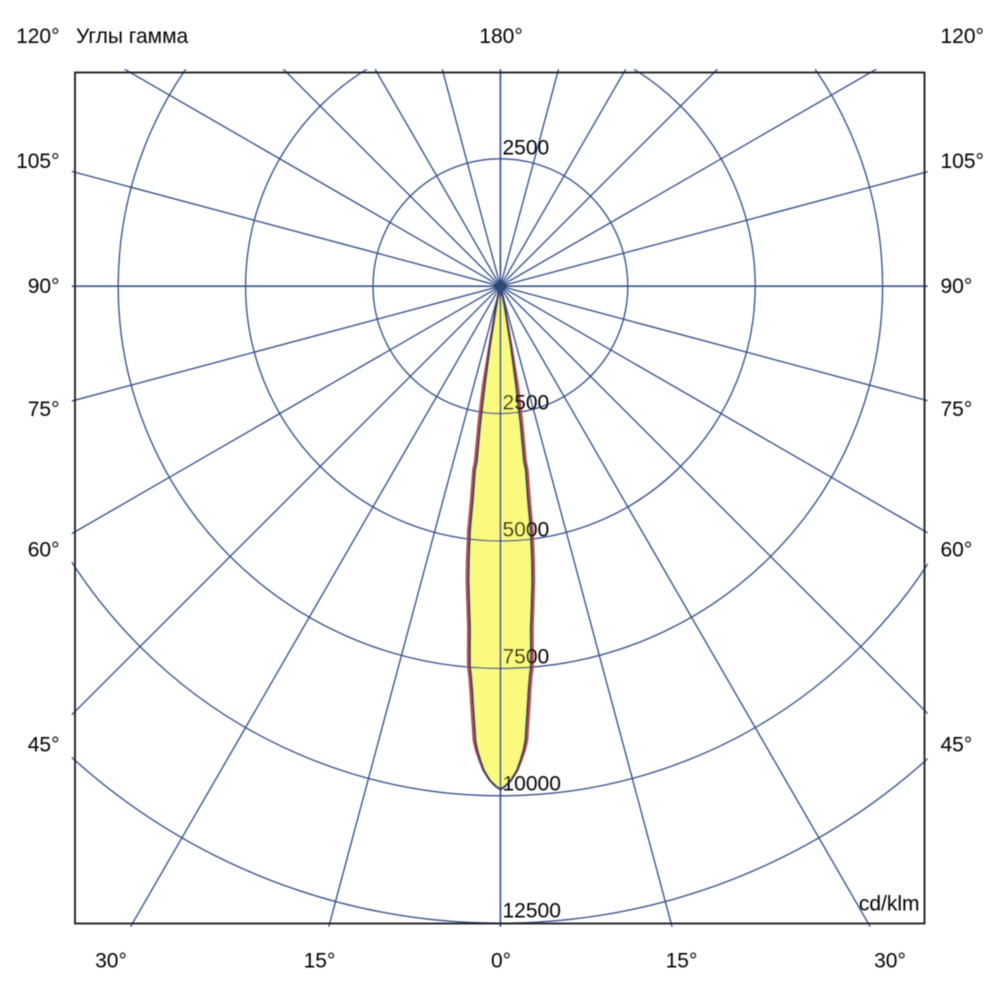 This screenshot has width=1000, height=1000. Describe the element at coordinates (132, 36) in the screenshot. I see `svg-text: Углы гамма` at that location.